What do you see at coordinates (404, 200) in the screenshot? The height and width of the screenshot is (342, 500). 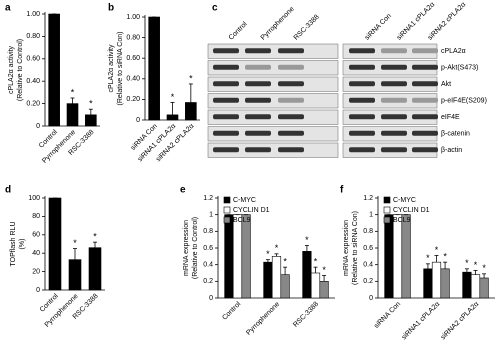 I see `legend-label: C-MYC` at bounding box center [404, 200].